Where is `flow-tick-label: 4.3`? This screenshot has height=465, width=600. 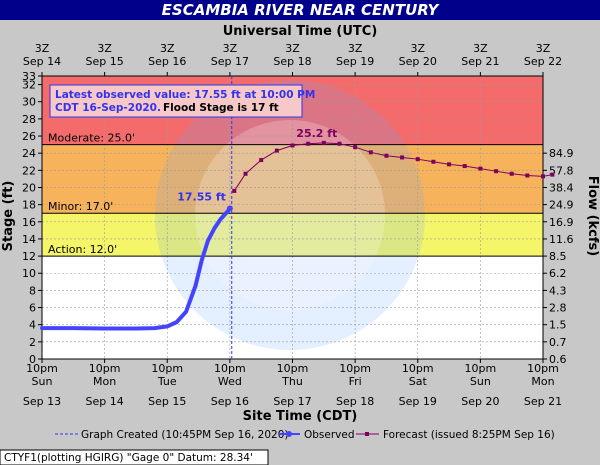 flow-tick-label: 4.3 is located at coordinates (558, 290).